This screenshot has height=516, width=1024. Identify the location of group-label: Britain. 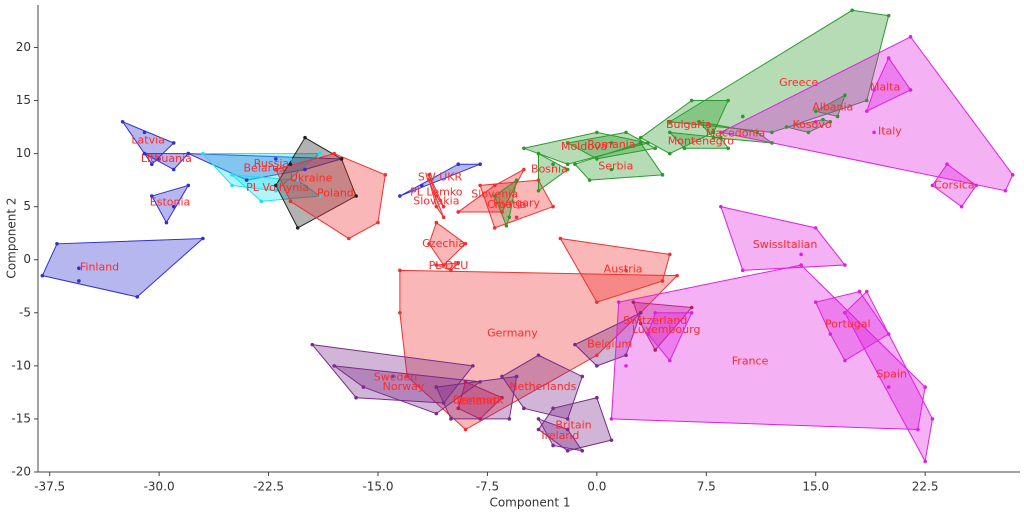
(573, 424).